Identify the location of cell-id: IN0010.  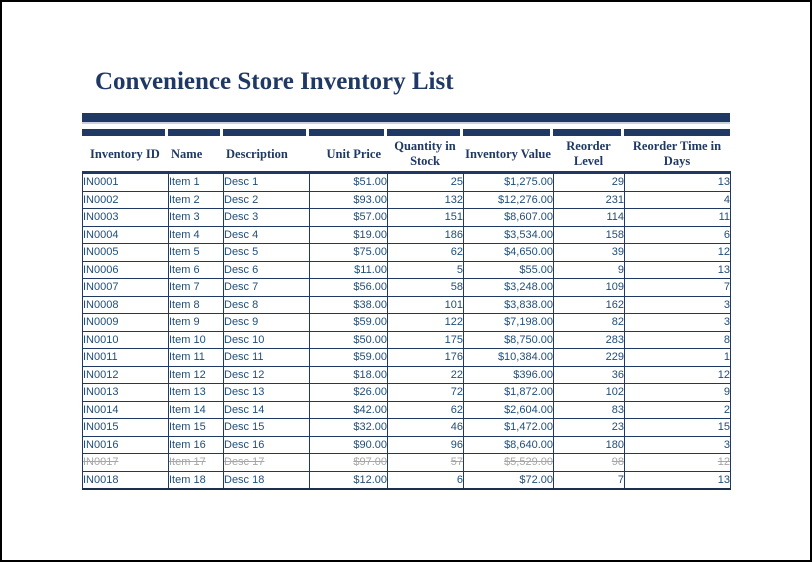
(125, 339).